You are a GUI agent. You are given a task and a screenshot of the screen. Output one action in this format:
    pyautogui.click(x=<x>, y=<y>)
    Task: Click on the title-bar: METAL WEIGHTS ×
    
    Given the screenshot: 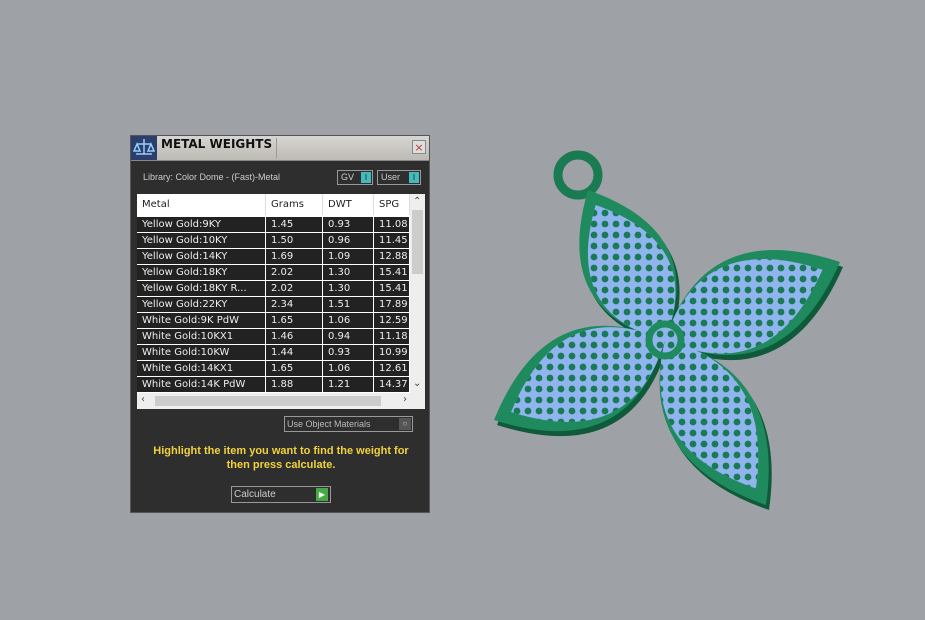 What is the action you would take?
    pyautogui.click(x=280, y=148)
    